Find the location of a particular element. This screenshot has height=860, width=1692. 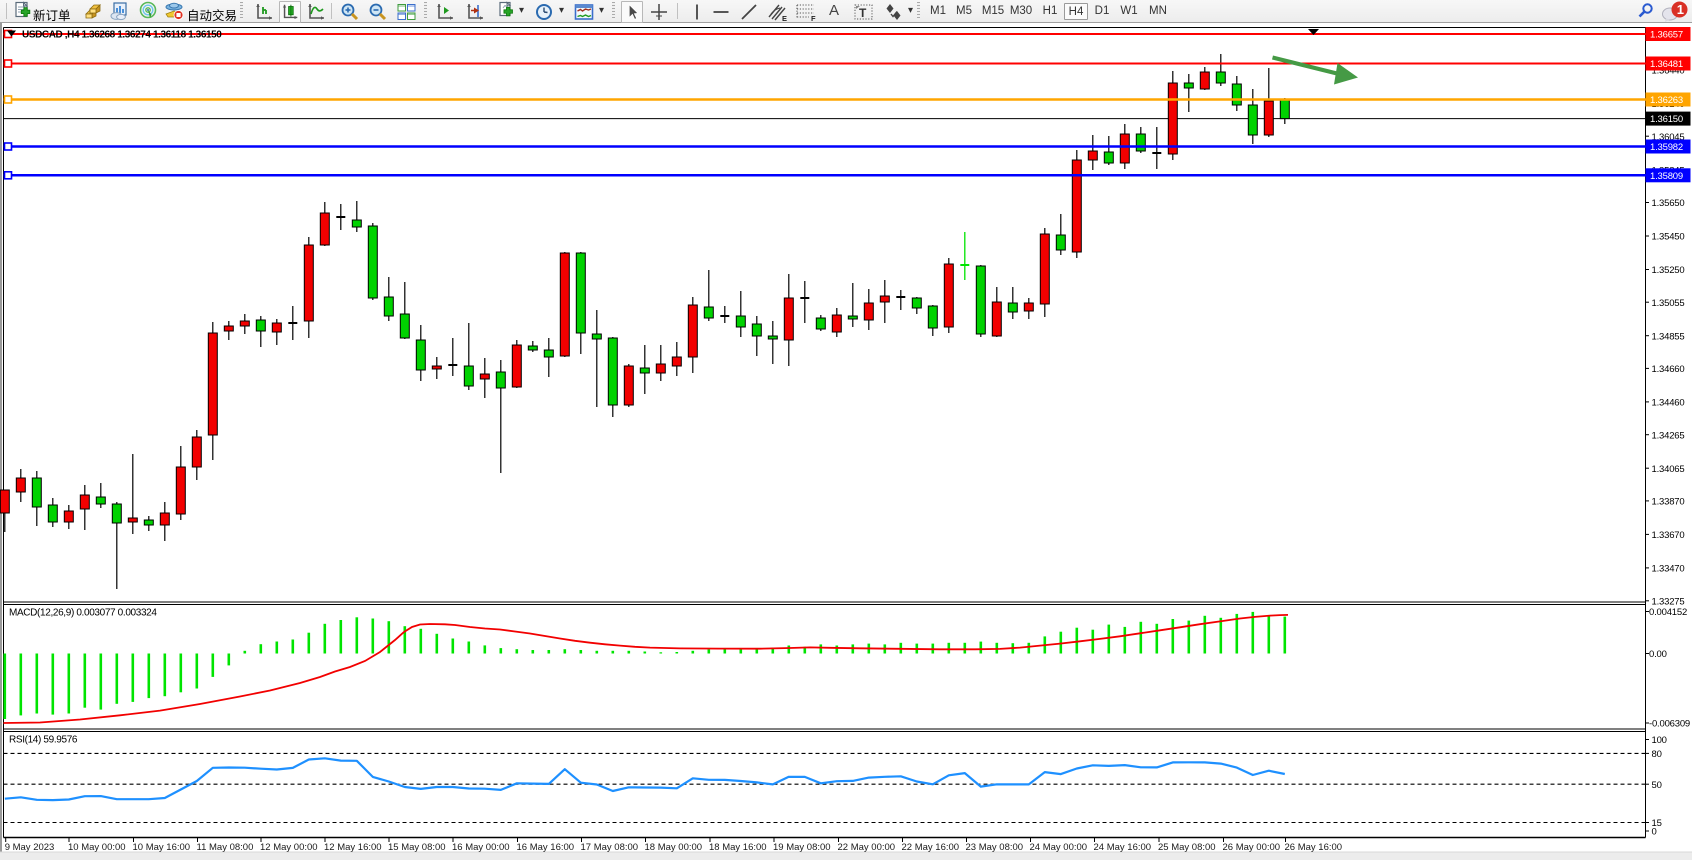

svg-text: RSI(14) 59.9576 is located at coordinates (43, 740).